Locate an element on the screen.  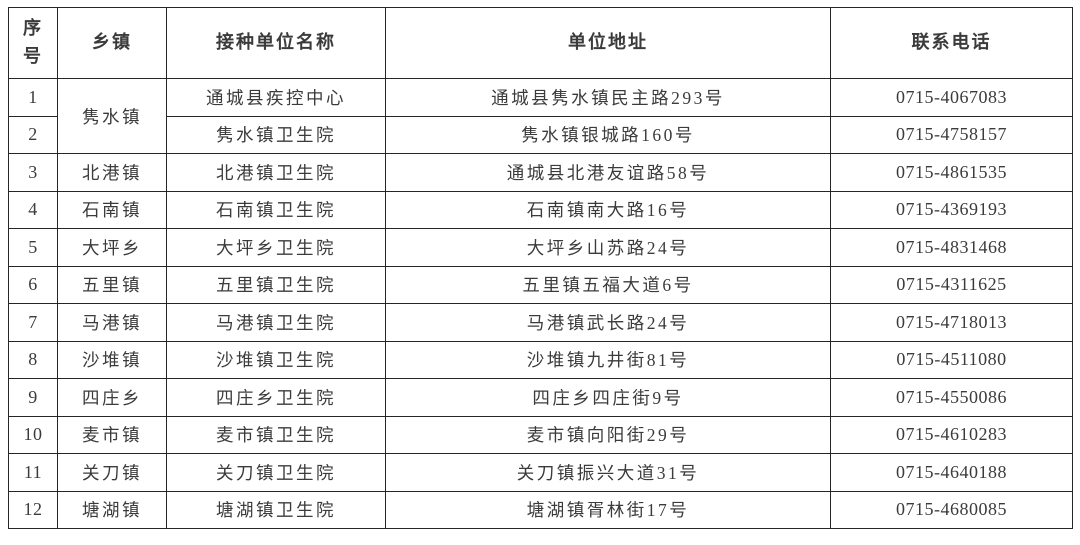
cell-unit: 关刀镇卫生院 is located at coordinates (276, 472).